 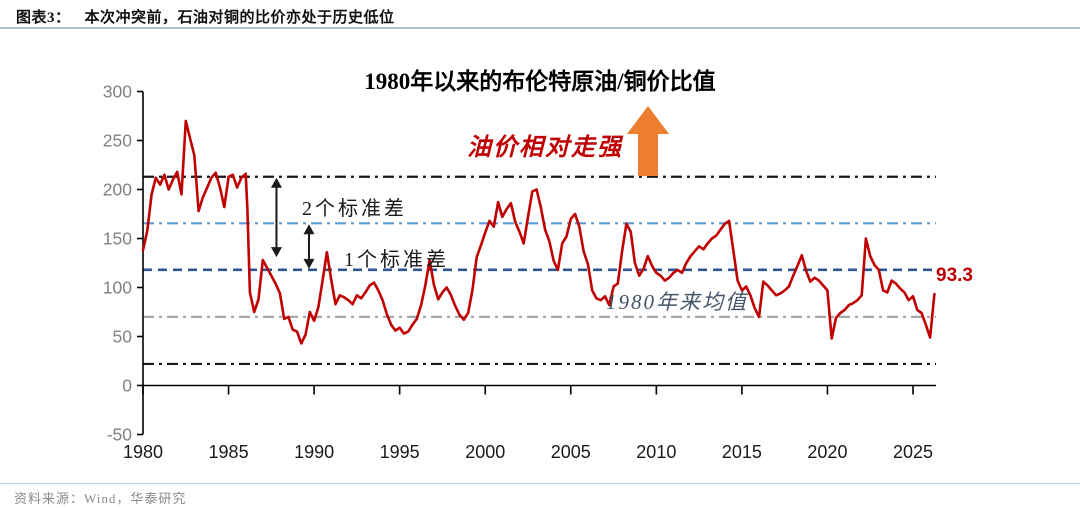 What do you see at coordinates (239, 18) in the screenshot?
I see `figure-title: 本次冲突前，石油对铜的比价亦处于历史低位` at bounding box center [239, 18].